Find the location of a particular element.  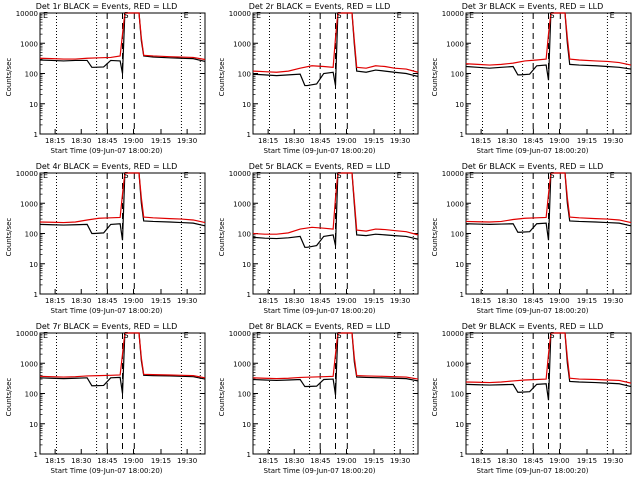

panel-title: Det 9r BLACK = Events, RED = LLD is located at coordinates (532, 326).